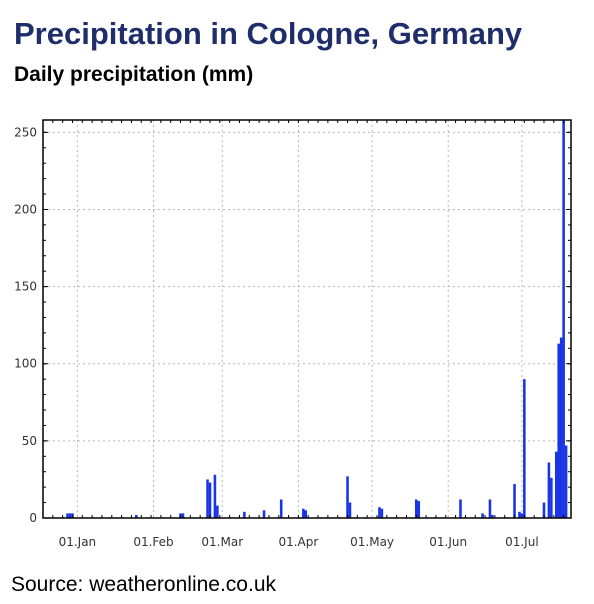  Describe the element at coordinates (134, 74) in the screenshot. I see `chart-subtitle: Daily precipitation (mm)` at that location.